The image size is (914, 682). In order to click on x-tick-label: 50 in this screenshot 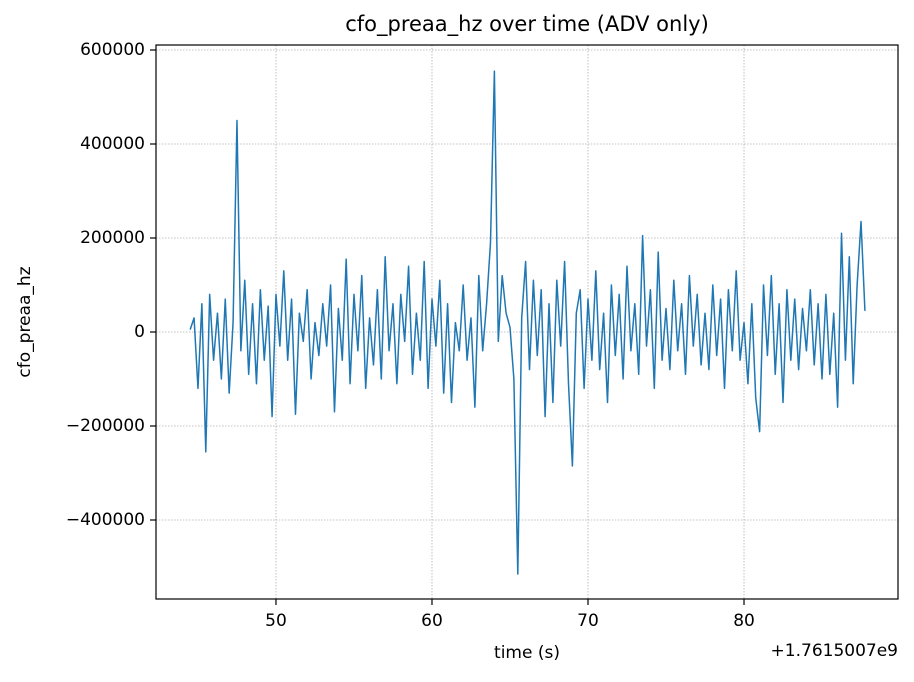, I will do `click(276, 621)`.